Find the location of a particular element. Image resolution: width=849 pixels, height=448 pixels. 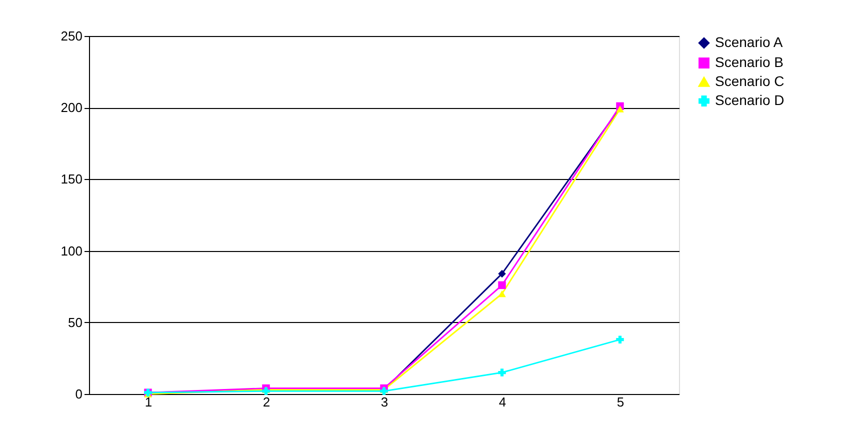

y-tick-label: 100 is located at coordinates (71, 250).